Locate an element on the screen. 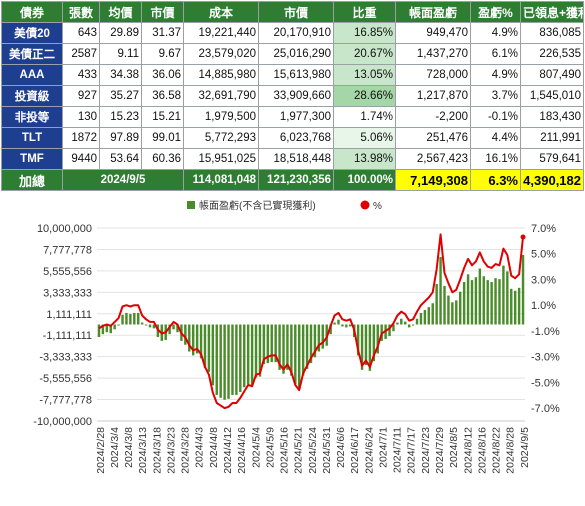  avg-cell: 9.11 is located at coordinates (120, 54).